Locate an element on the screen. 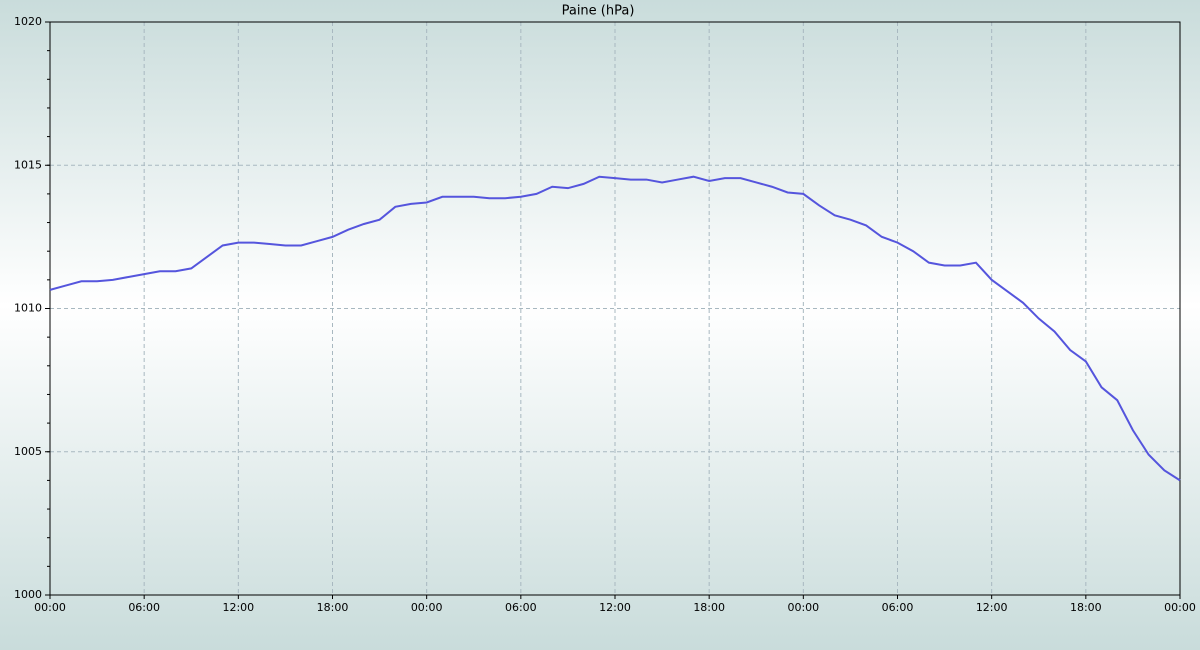  chart-title: Paine (hPa) is located at coordinates (598, 11).